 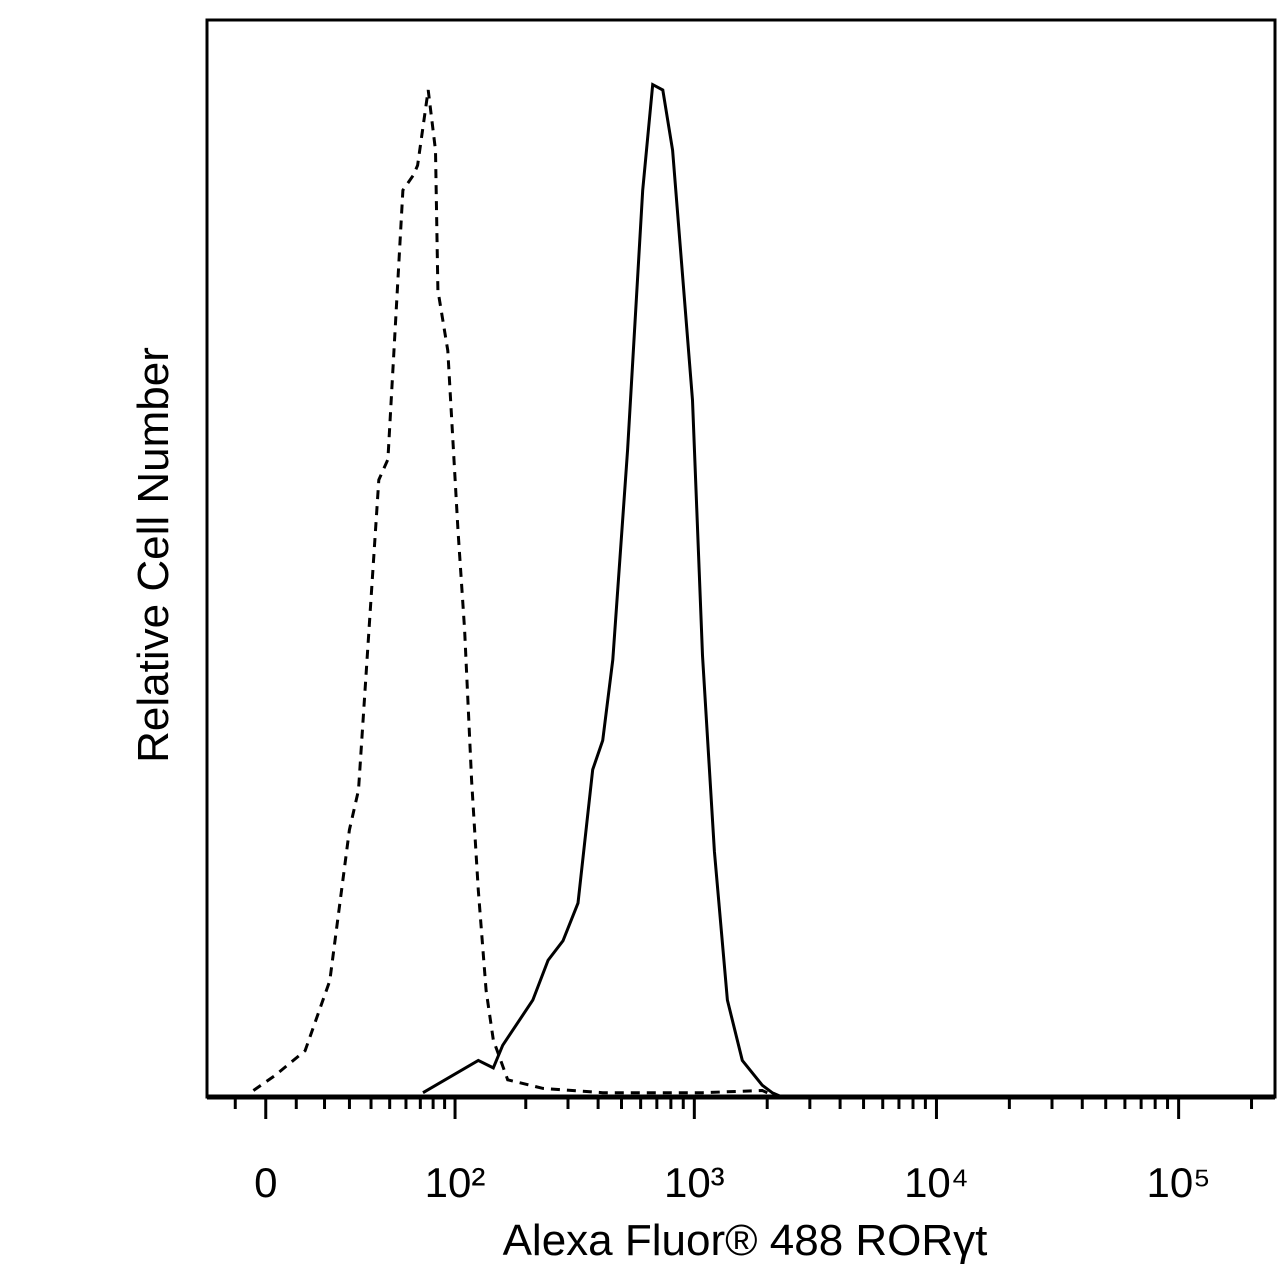 What do you see at coordinates (265, 1182) in the screenshot?
I see `x-tick-label: 0` at bounding box center [265, 1182].